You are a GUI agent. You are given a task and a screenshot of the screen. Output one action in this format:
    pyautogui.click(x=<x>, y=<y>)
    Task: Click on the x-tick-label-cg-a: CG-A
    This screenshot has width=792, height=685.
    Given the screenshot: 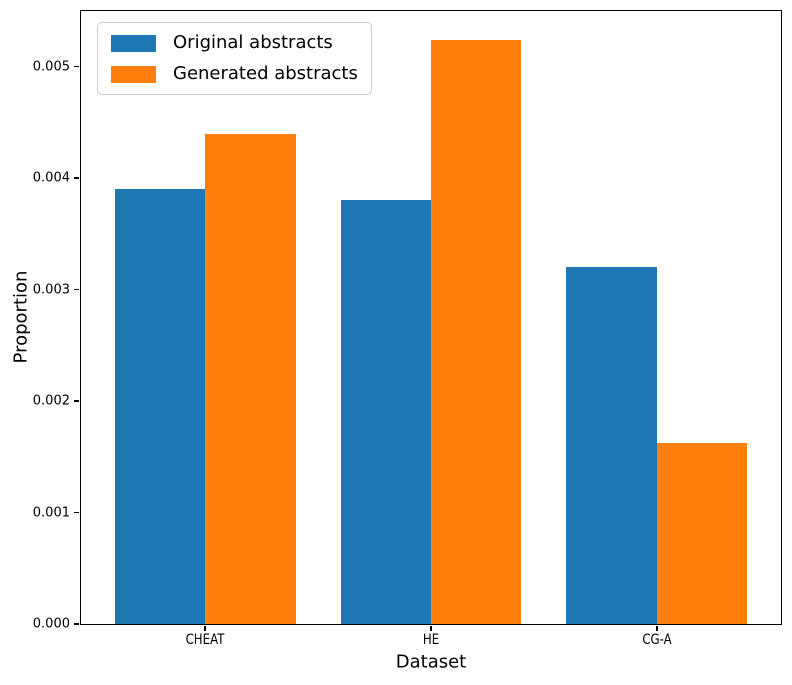 What is the action you would take?
    pyautogui.click(x=657, y=640)
    